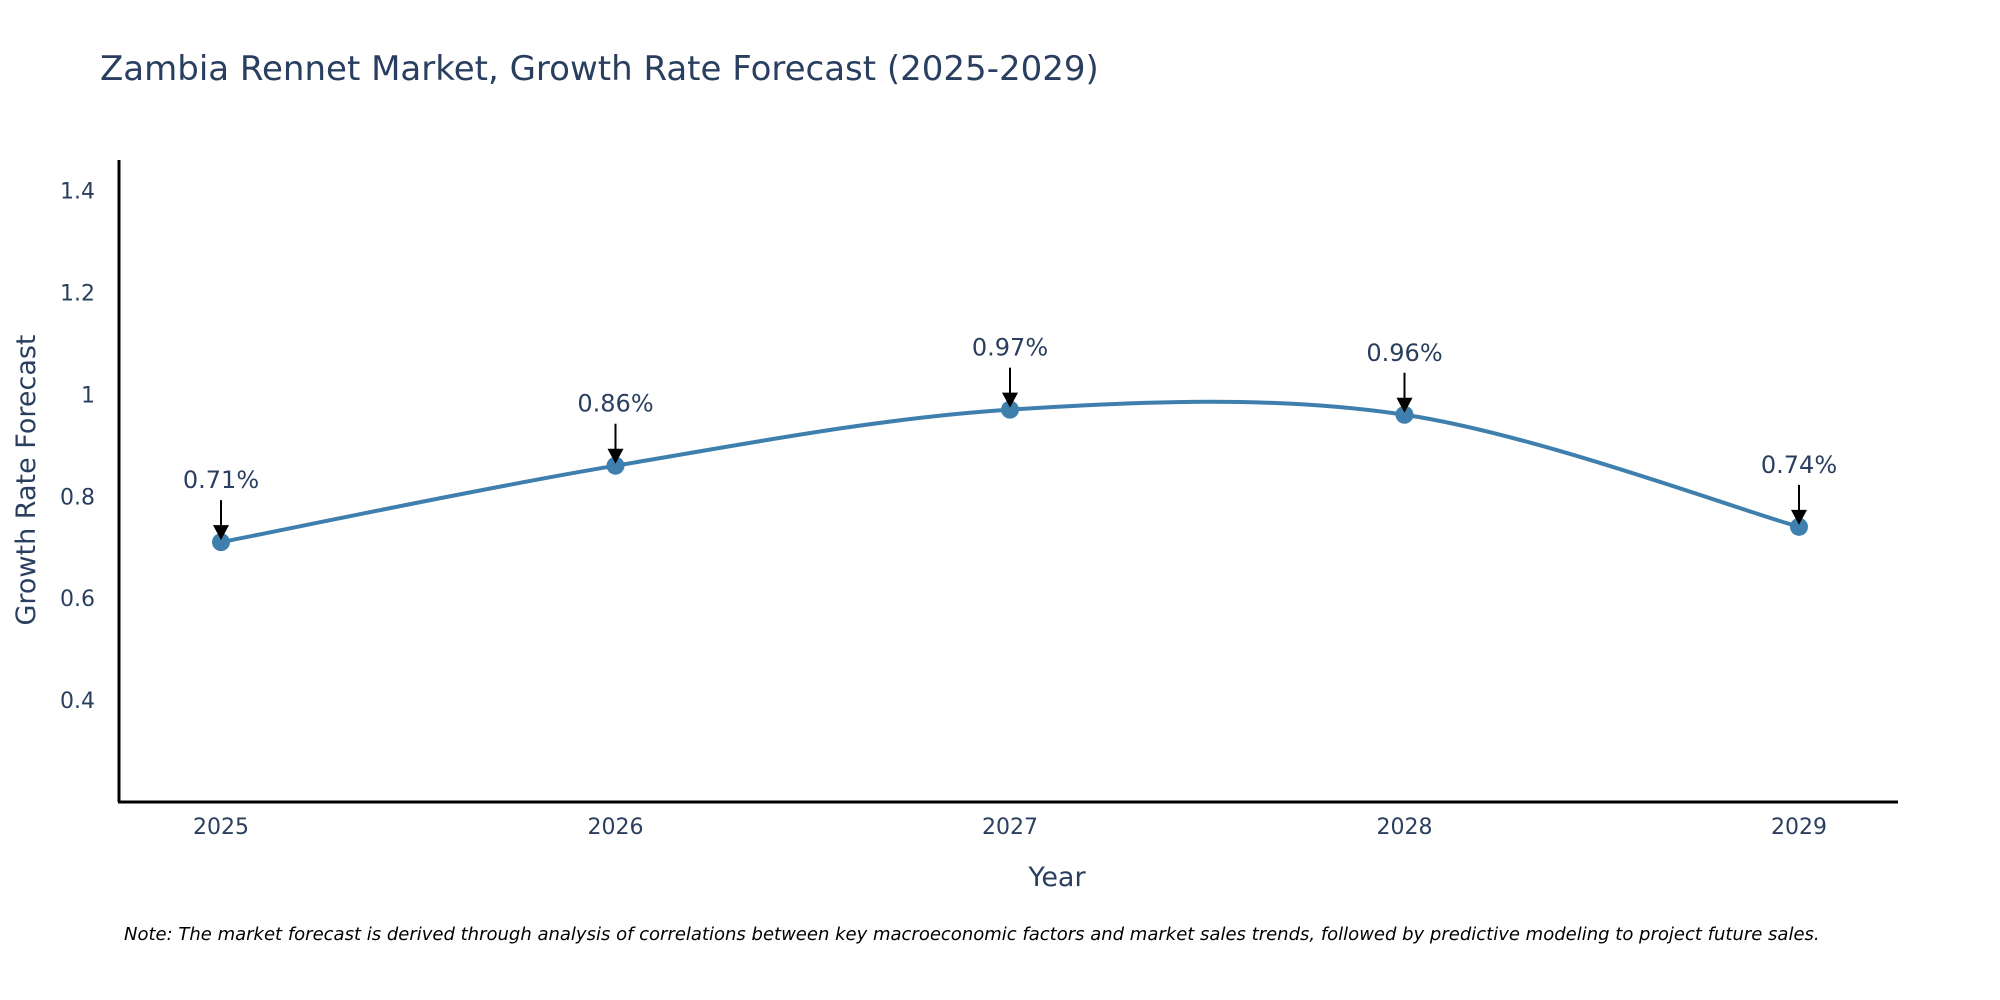  I want to click on x-tick-label: 2028, so click(1405, 827).